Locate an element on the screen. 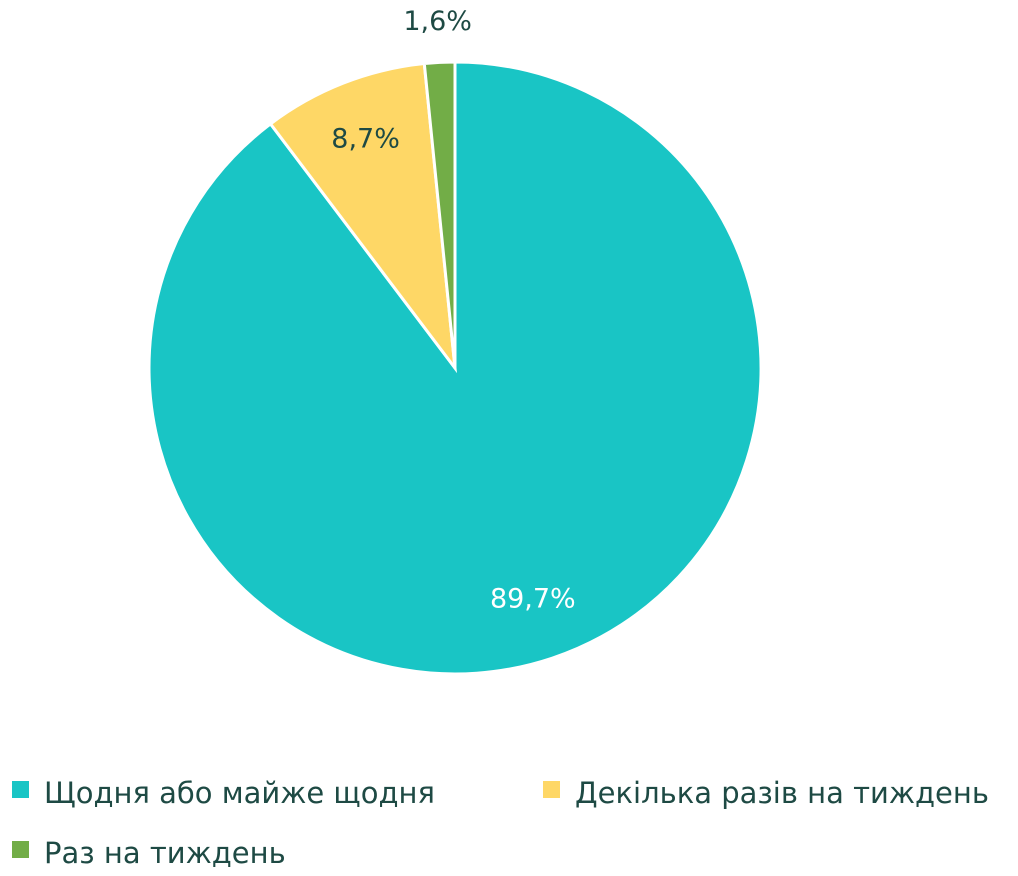 This screenshot has width=1018, height=876. legend-label: Щодня або майже щодня is located at coordinates (239, 793).